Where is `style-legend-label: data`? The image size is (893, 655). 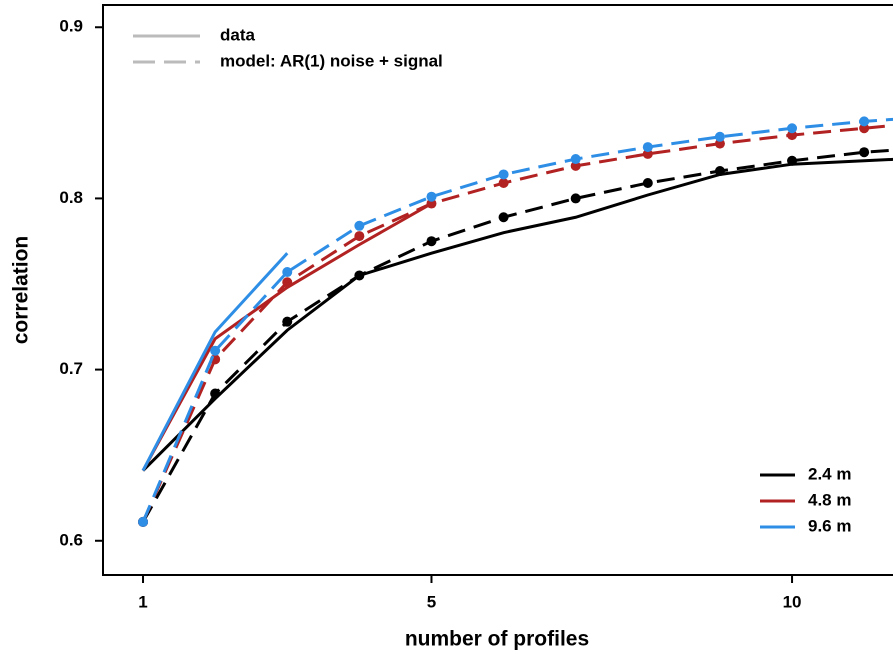
style-legend-label: data is located at coordinates (238, 34).